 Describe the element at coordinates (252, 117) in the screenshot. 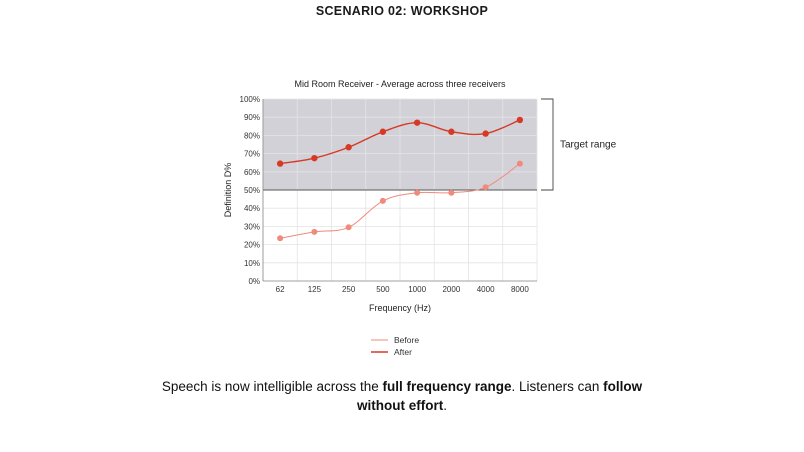

I see `y-tick-label: 90%` at that location.